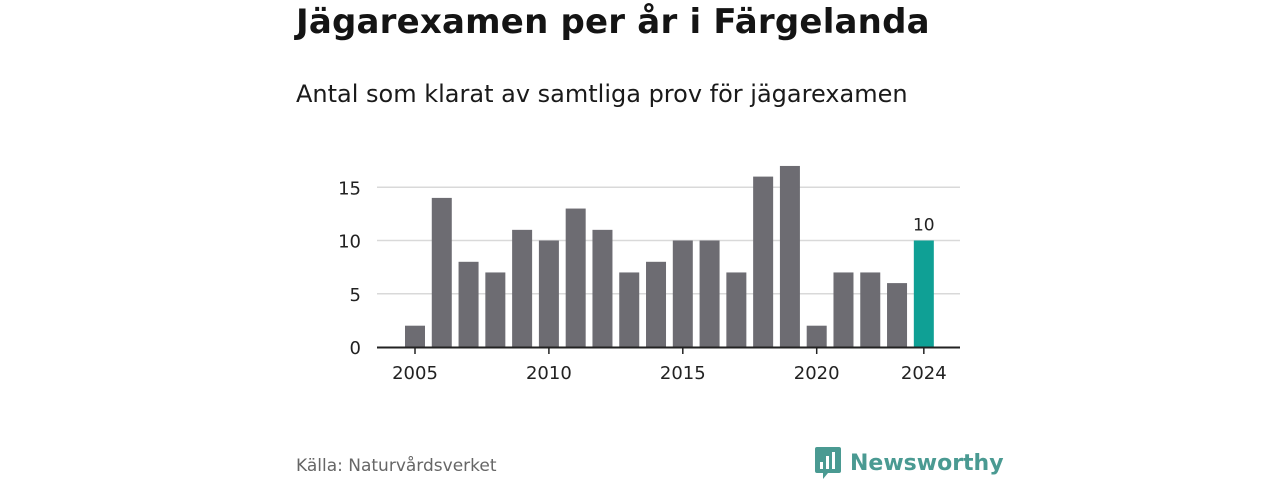 The image size is (1280, 480). I want to click on data-labels: 10, so click(924, 226).